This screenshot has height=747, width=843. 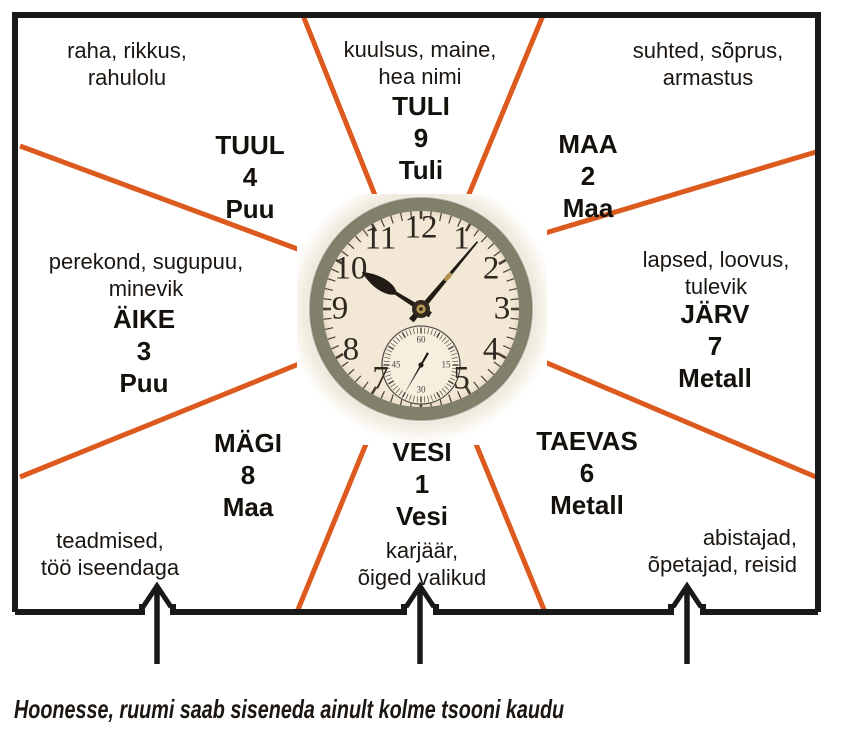 I want to click on zone-desc-line: kuulsus, maine,, so click(x=420, y=49).